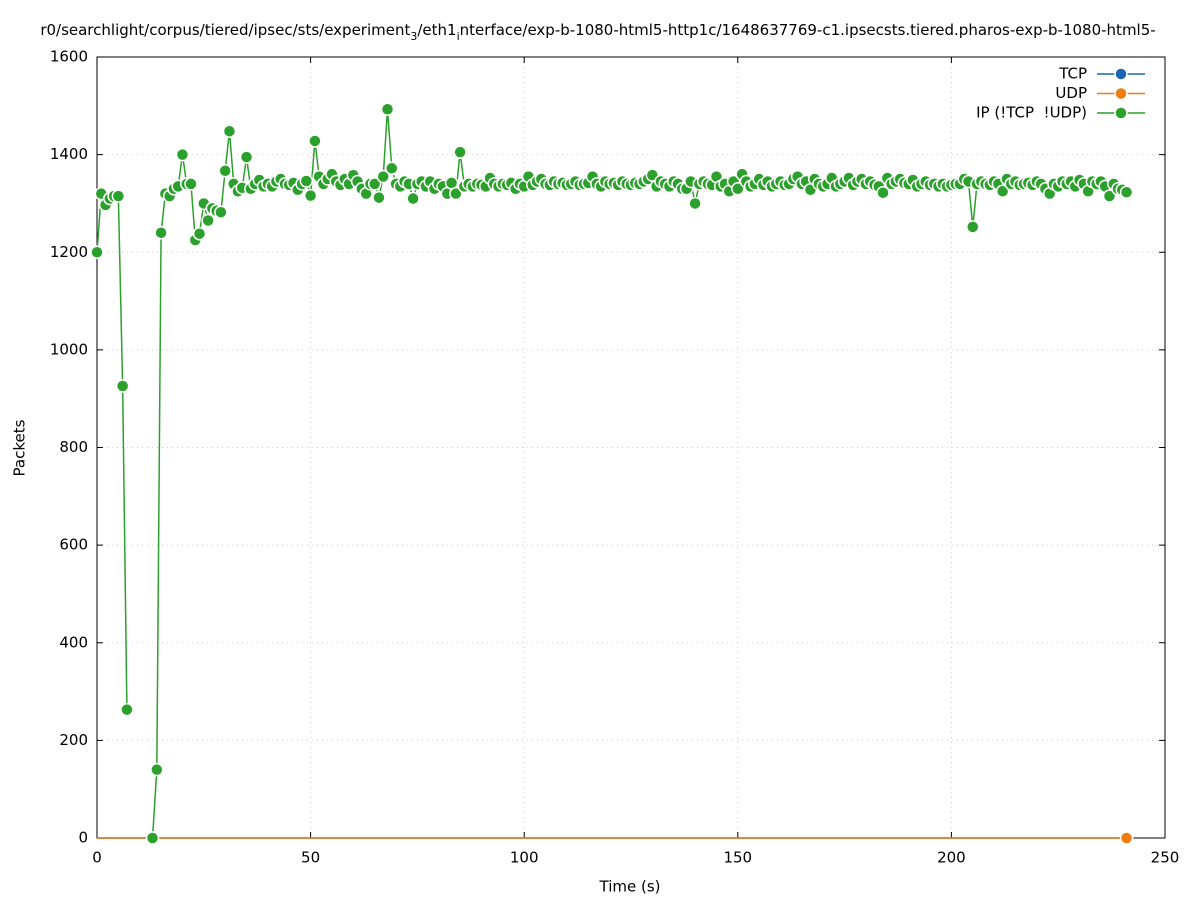 The width and height of the screenshot is (1197, 900). Describe the element at coordinates (69, 252) in the screenshot. I see `y-tick-label: 1200` at that location.